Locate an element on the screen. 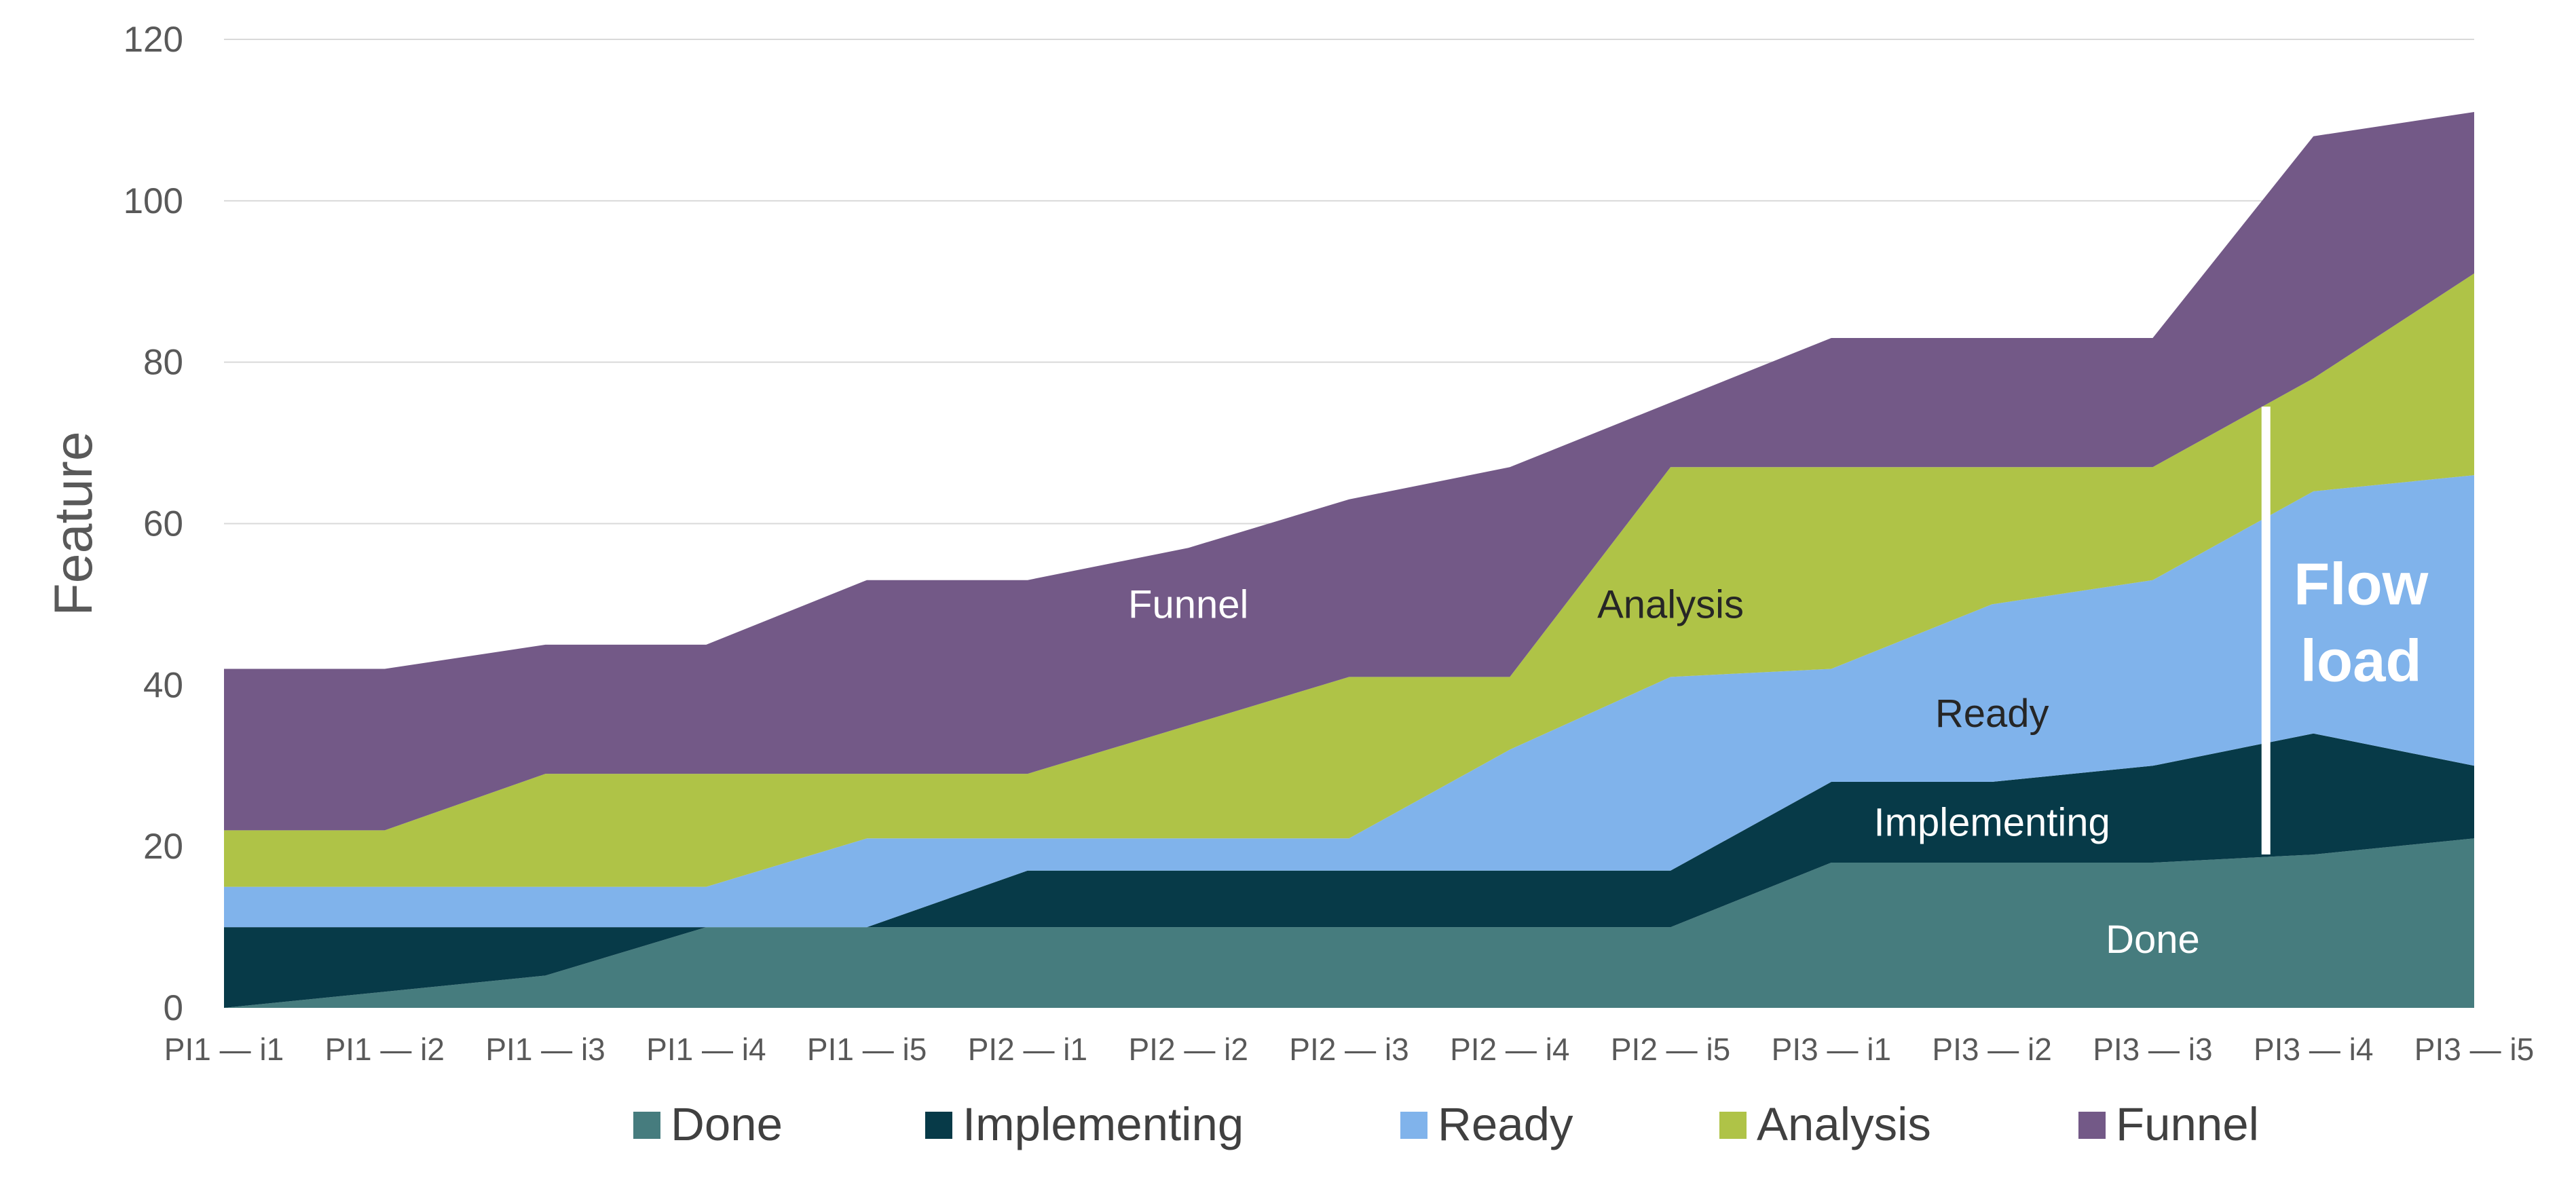  legend-swatch-ready is located at coordinates (1414, 1126).